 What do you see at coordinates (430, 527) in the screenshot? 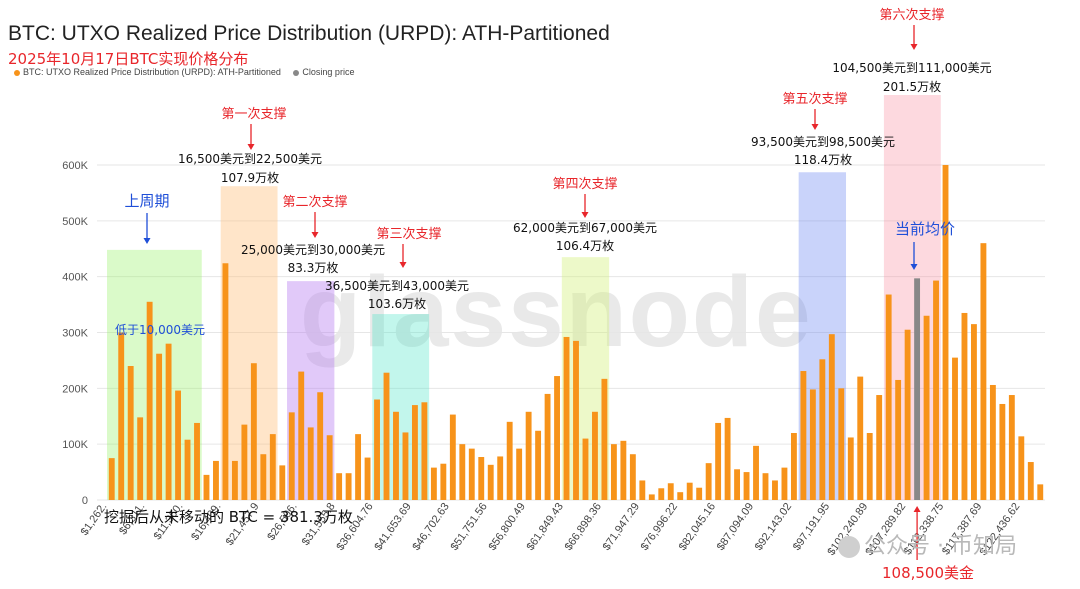
I see `x-tick-label: $46,702.63` at bounding box center [430, 527].